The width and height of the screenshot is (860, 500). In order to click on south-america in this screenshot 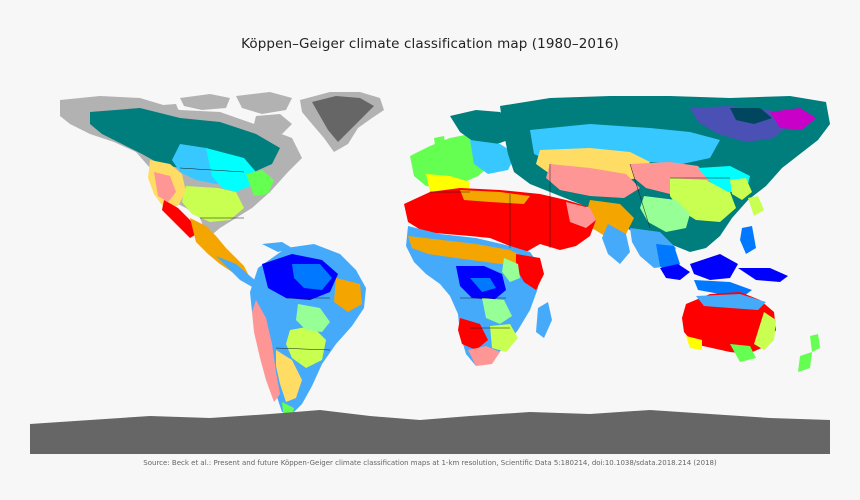, I will do `click(308, 332)`.